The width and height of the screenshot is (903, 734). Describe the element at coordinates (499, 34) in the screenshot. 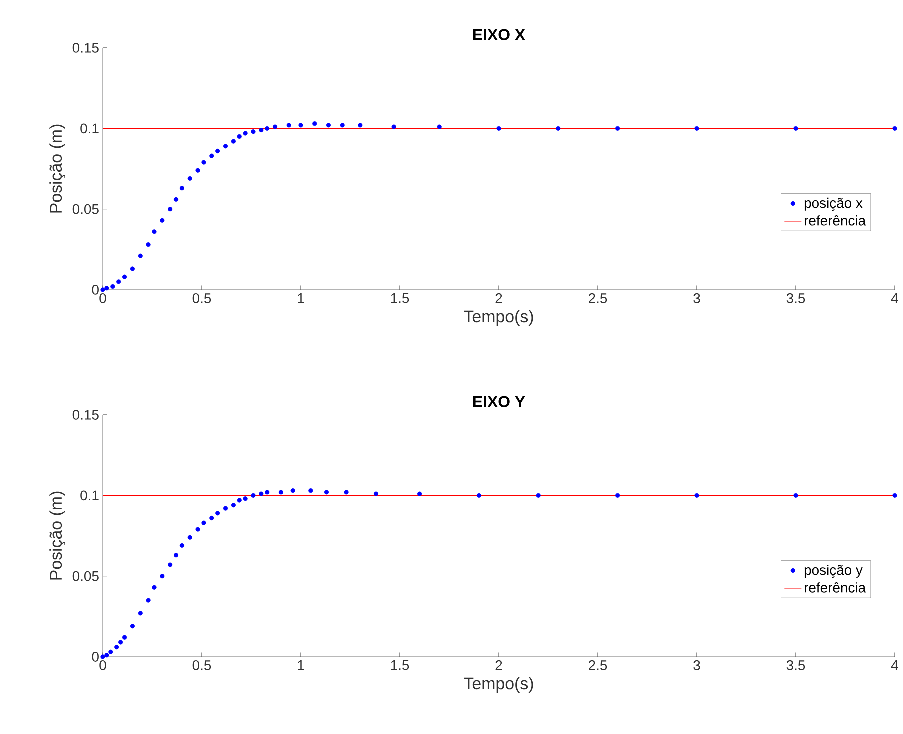

I see `chart-title: EIXO X` at that location.